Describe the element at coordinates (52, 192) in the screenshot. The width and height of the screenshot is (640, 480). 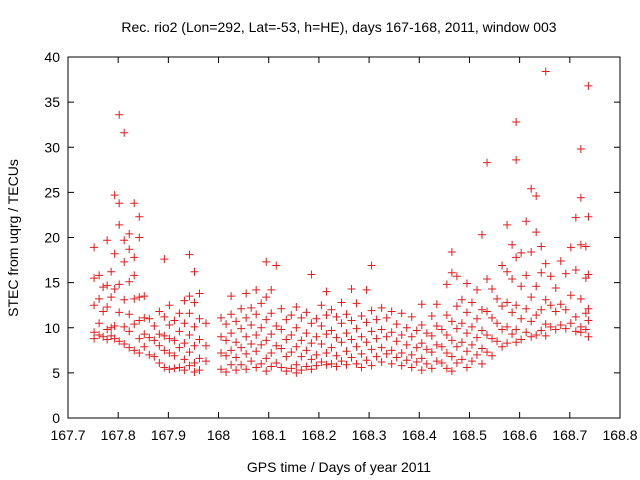
I see `y-tick-label: 25` at that location.